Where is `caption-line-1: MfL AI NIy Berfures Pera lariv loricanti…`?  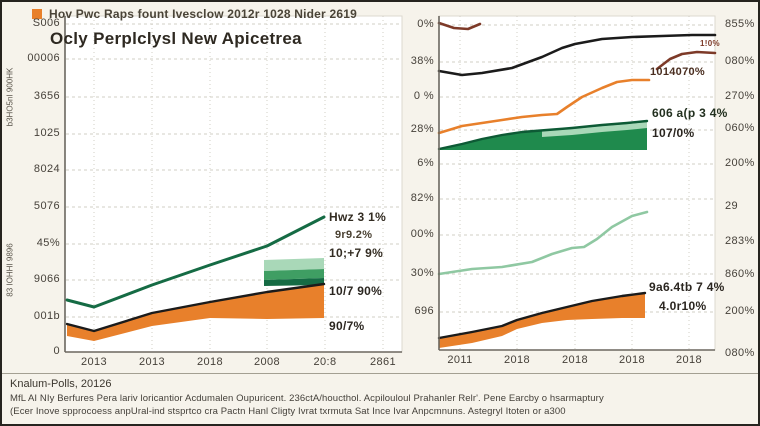
caption-line-1: MfL AI NIy Berfures Pera lariv loricanti… is located at coordinates (307, 398).